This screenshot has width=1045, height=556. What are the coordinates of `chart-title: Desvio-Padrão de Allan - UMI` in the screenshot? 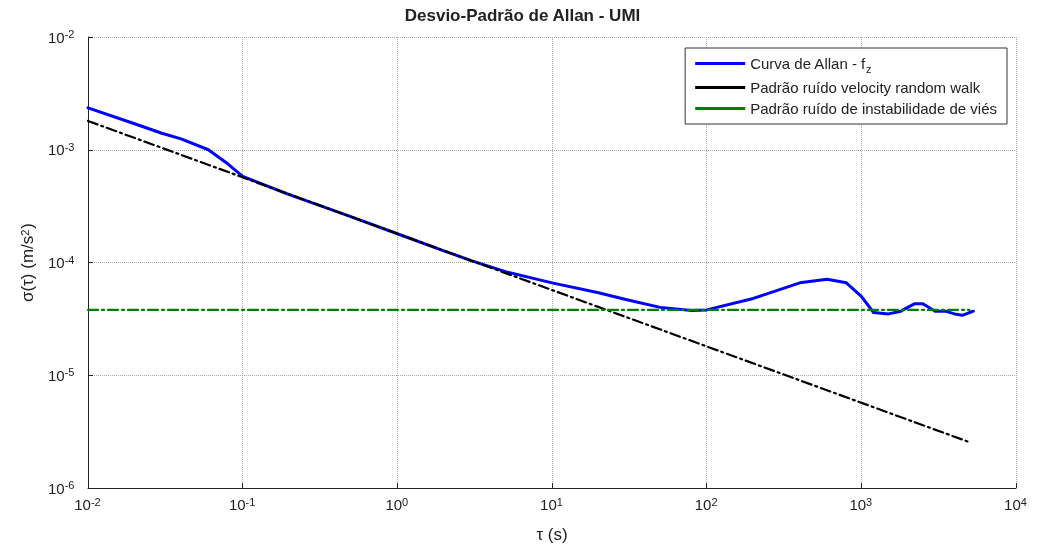 It's located at (522, 15).